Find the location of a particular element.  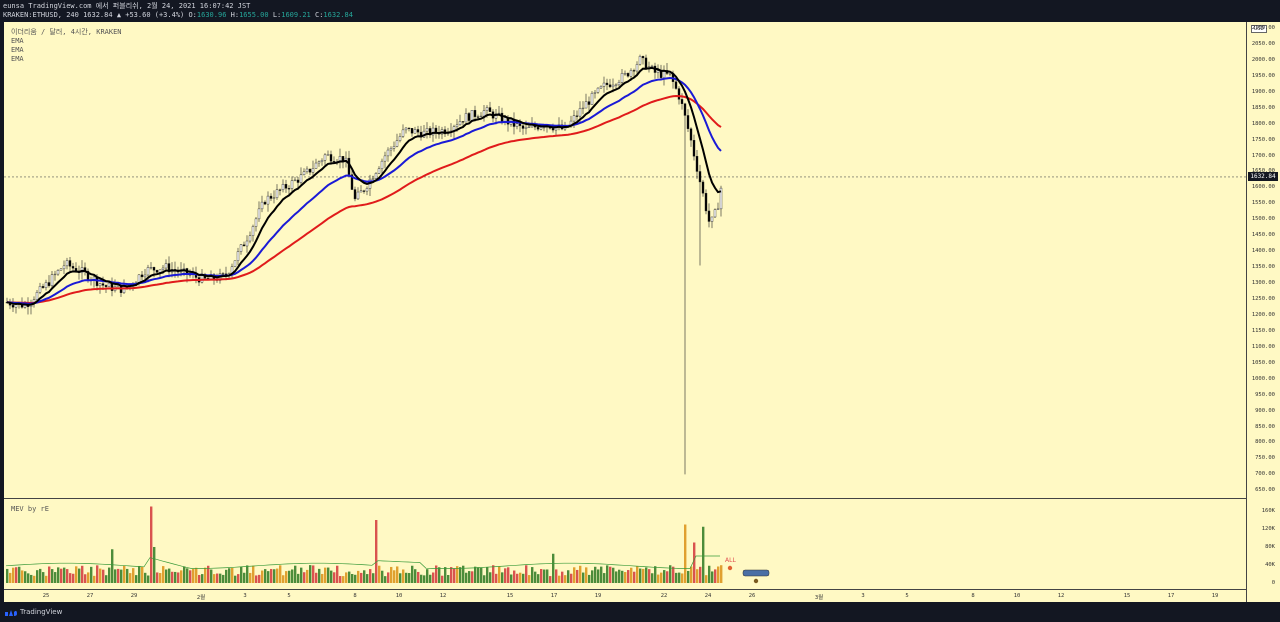

tradingview-logo-icon is located at coordinates (11, 613).